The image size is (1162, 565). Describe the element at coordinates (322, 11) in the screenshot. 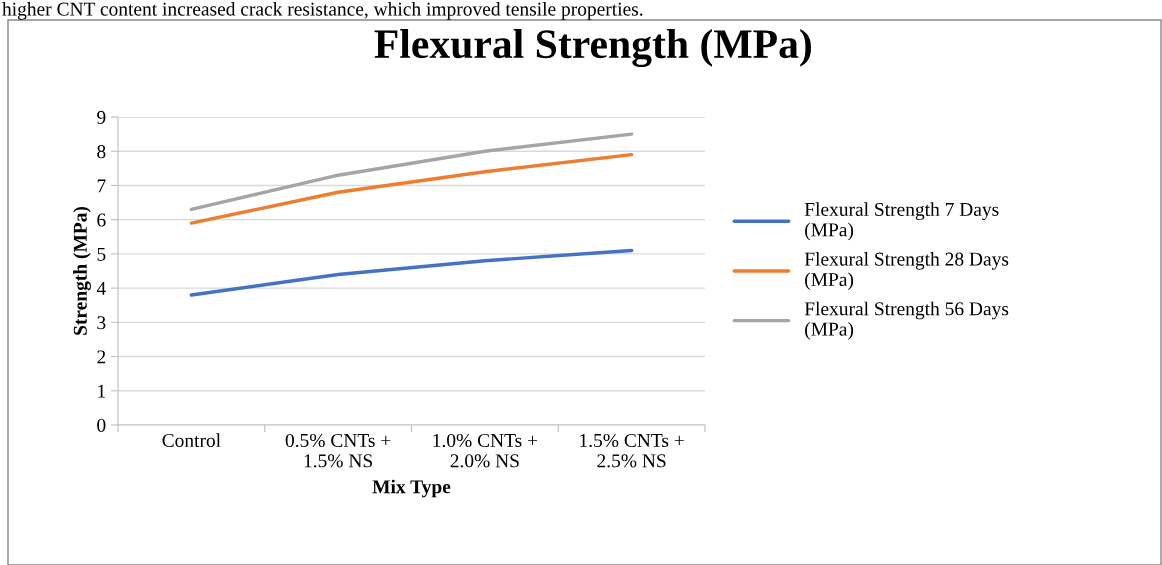

I see `text: higher CNT content increased crack resistance, which improved tensile properties.` at that location.